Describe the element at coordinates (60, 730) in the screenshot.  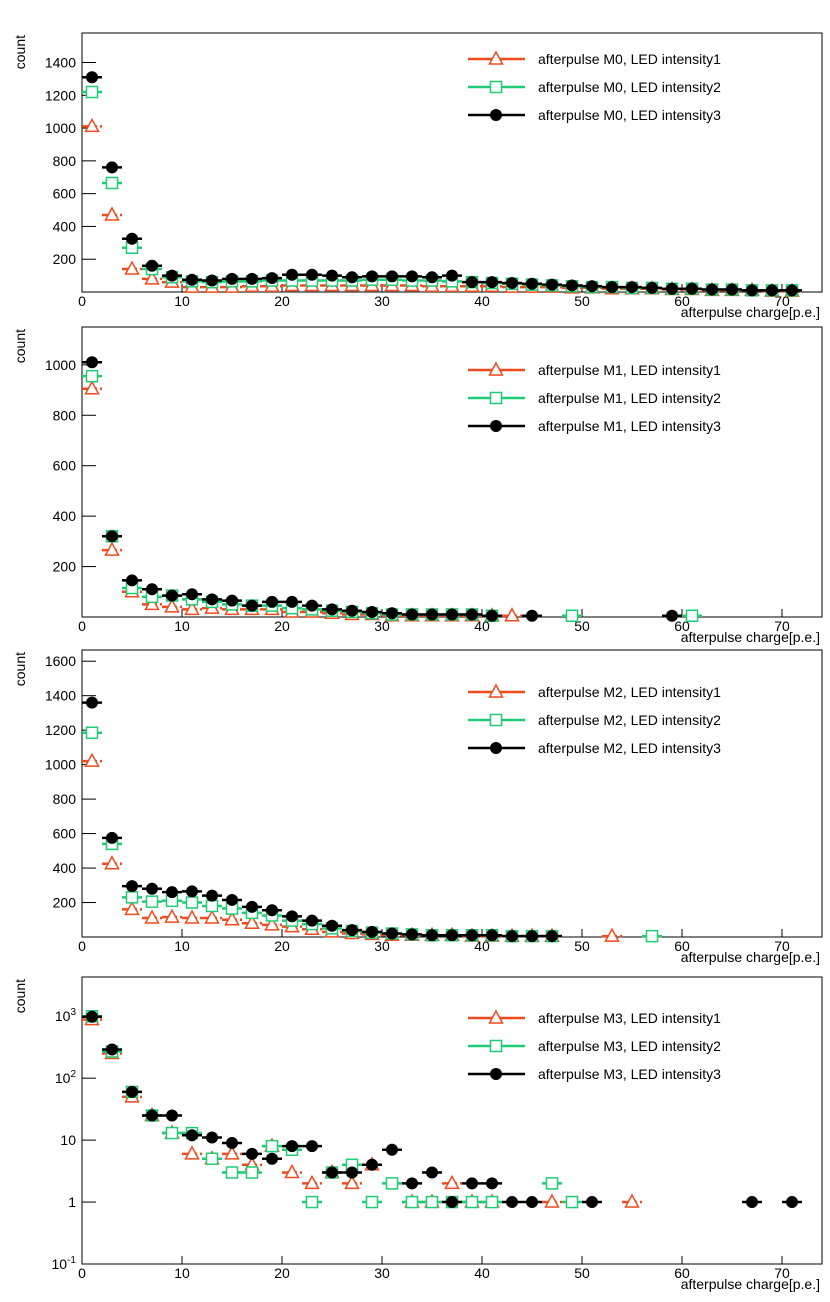
I see `y-tick-label: 1200` at that location.